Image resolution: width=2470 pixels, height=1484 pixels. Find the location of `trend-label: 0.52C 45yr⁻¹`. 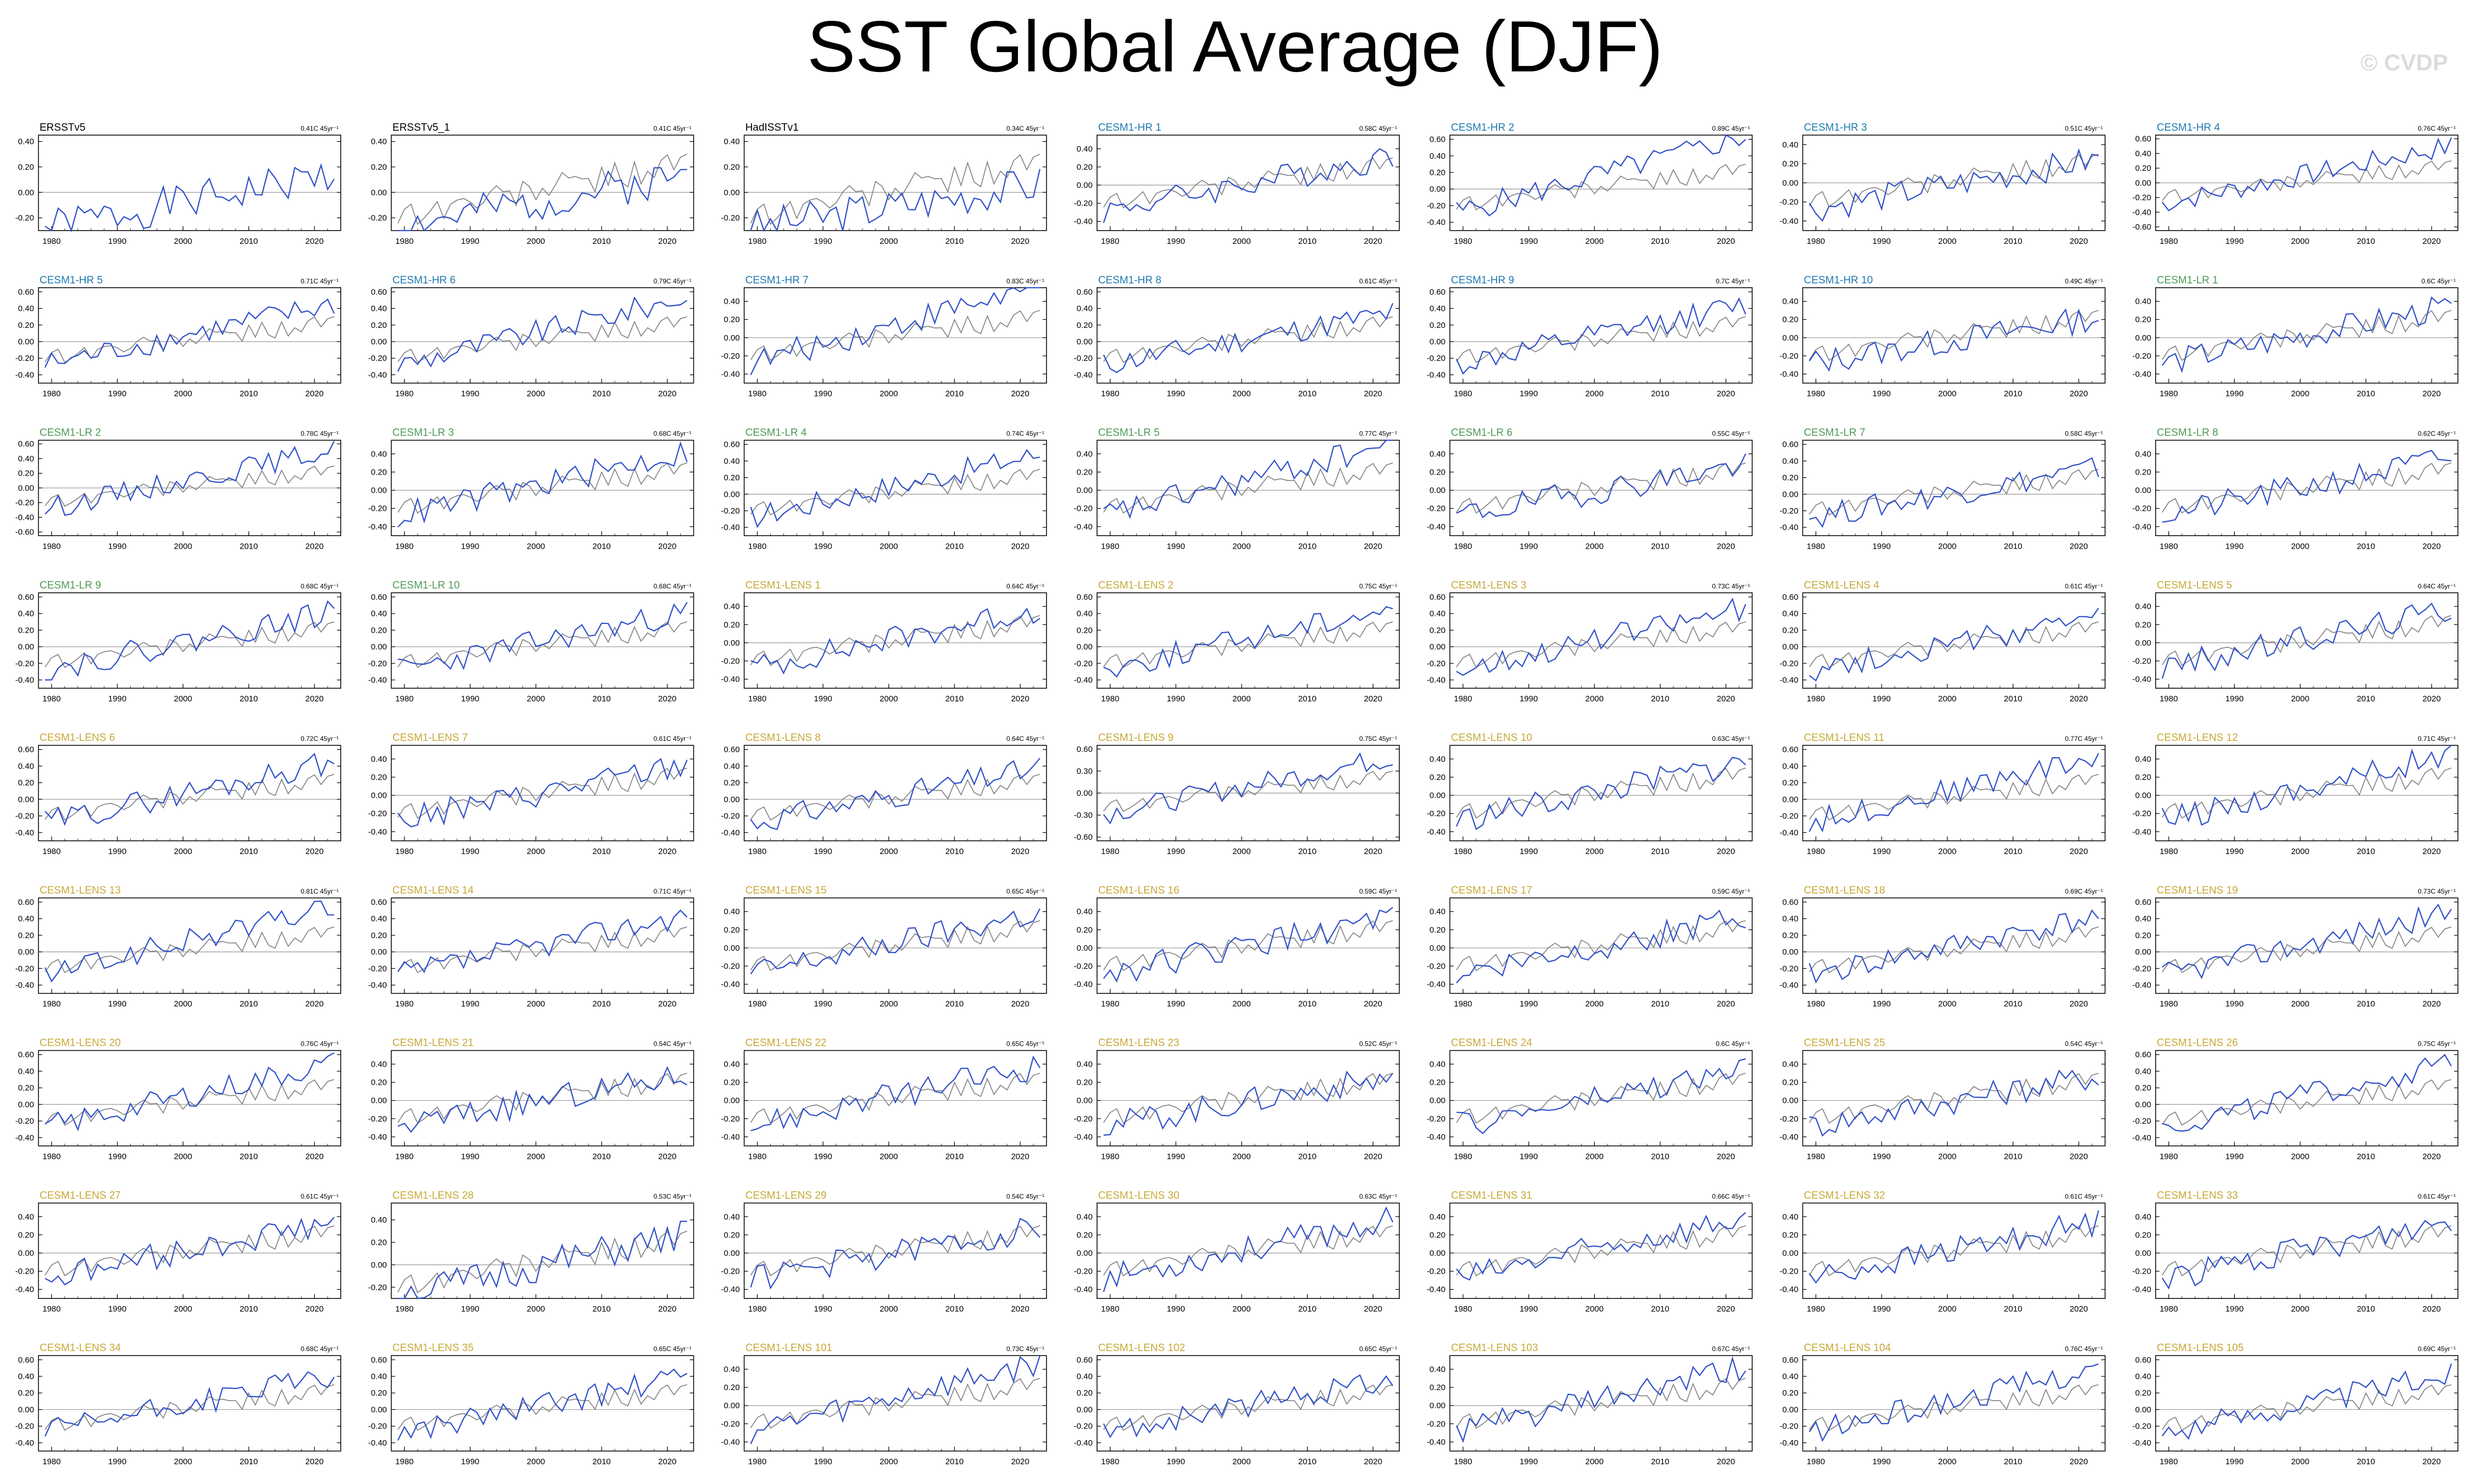

trend-label: 0.52C 45yr⁻¹ is located at coordinates (1378, 1044).